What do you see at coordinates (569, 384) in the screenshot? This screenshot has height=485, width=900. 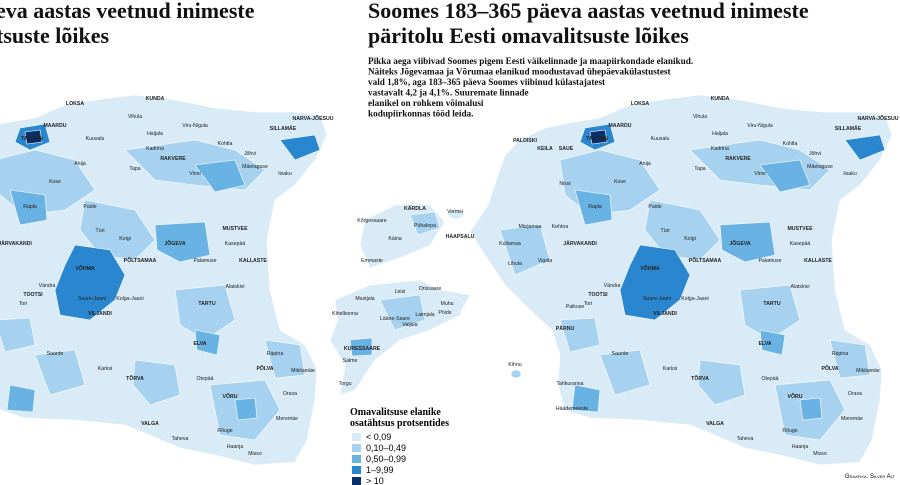 I see `place-label: Tahkuranna` at bounding box center [569, 384].